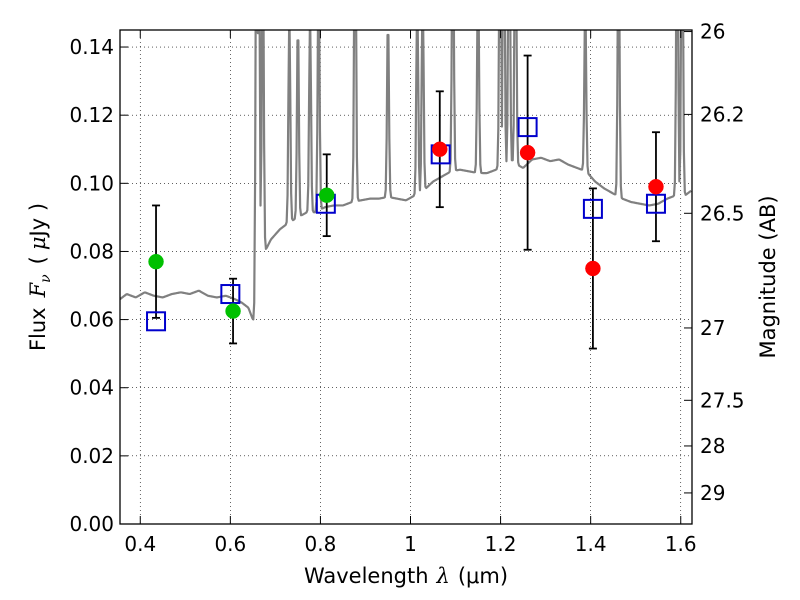 The width and height of the screenshot is (800, 600). What do you see at coordinates (712, 493) in the screenshot?
I see `right-axis-tick-label: 29` at bounding box center [712, 493].